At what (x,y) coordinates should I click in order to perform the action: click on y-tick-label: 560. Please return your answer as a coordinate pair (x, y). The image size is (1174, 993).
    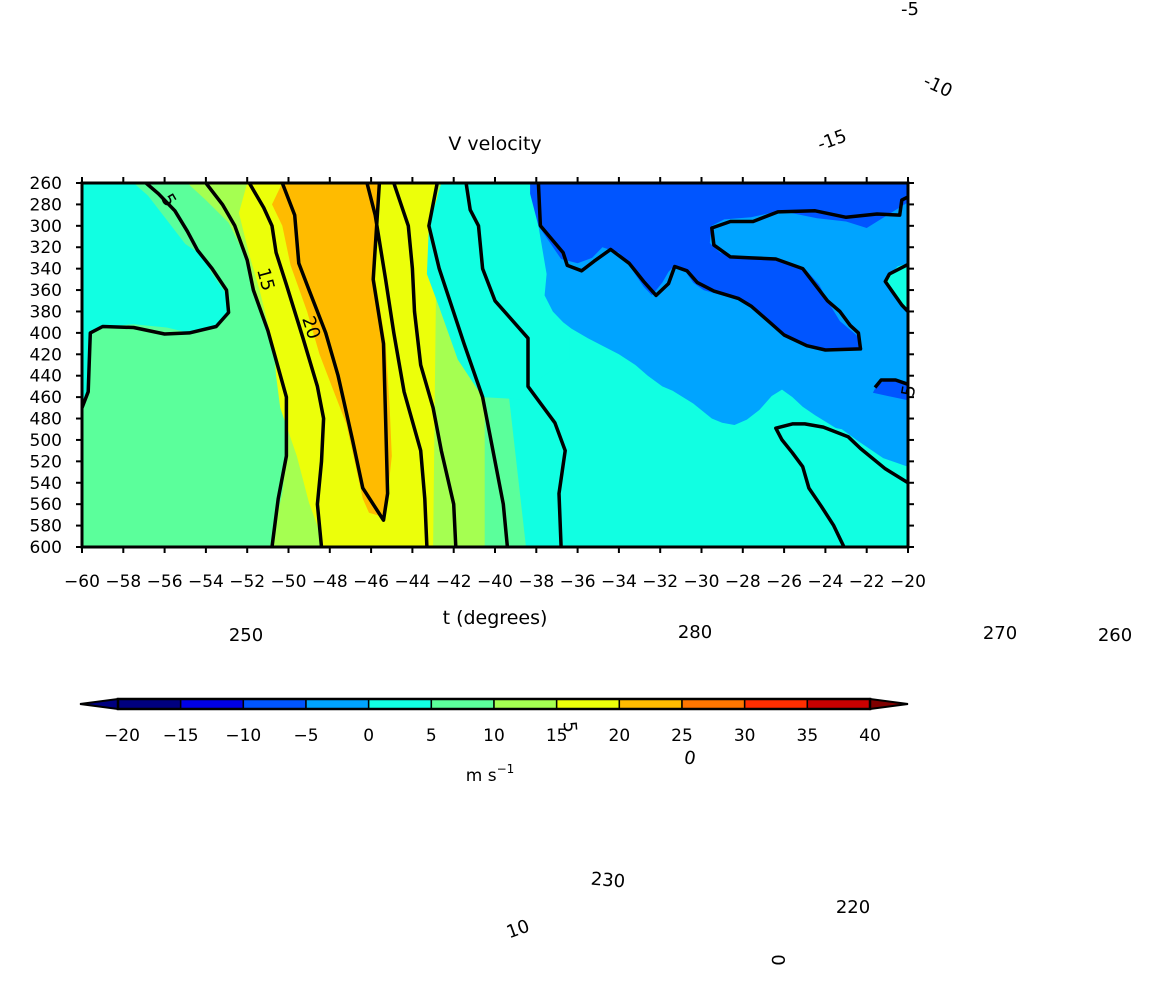
    Looking at the image, I should click on (46, 505).